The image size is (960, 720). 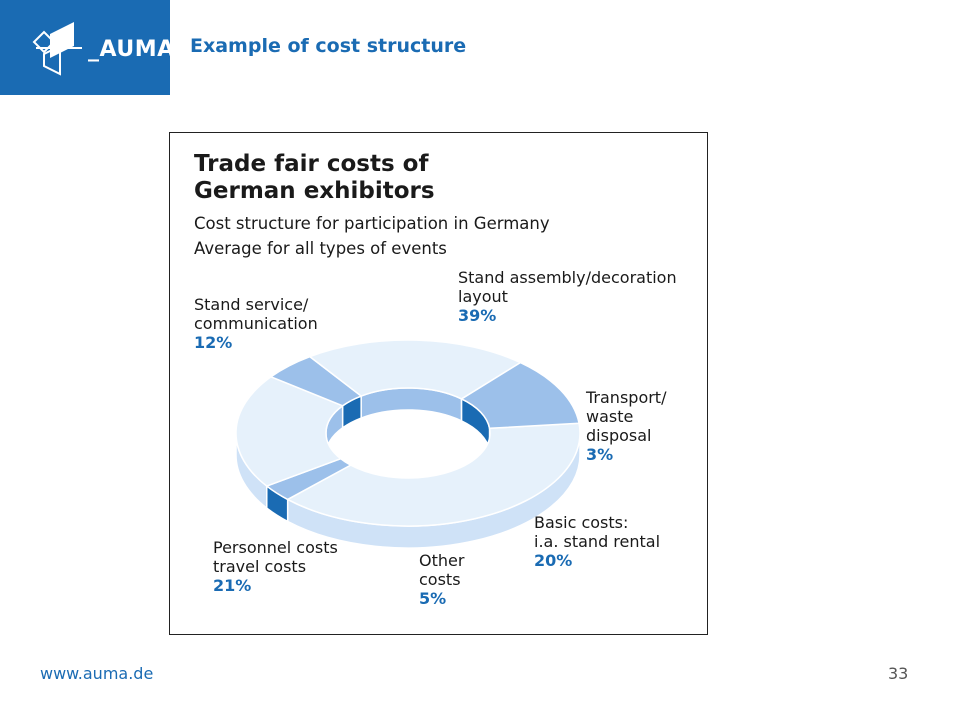 I want to click on label-transport-line-1: Transport/, so click(x=626, y=397).